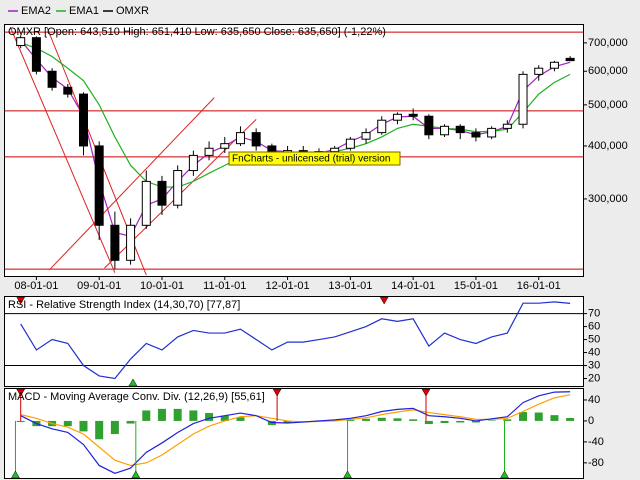  Describe the element at coordinates (596, 442) in the screenshot. I see `y-tick-label: -40` at that location.